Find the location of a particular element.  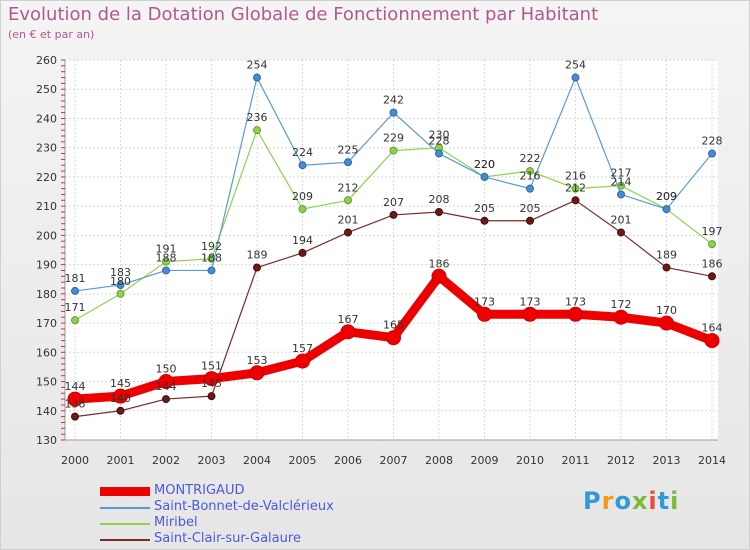

y-tick-label: 210 is located at coordinates (46, 206).